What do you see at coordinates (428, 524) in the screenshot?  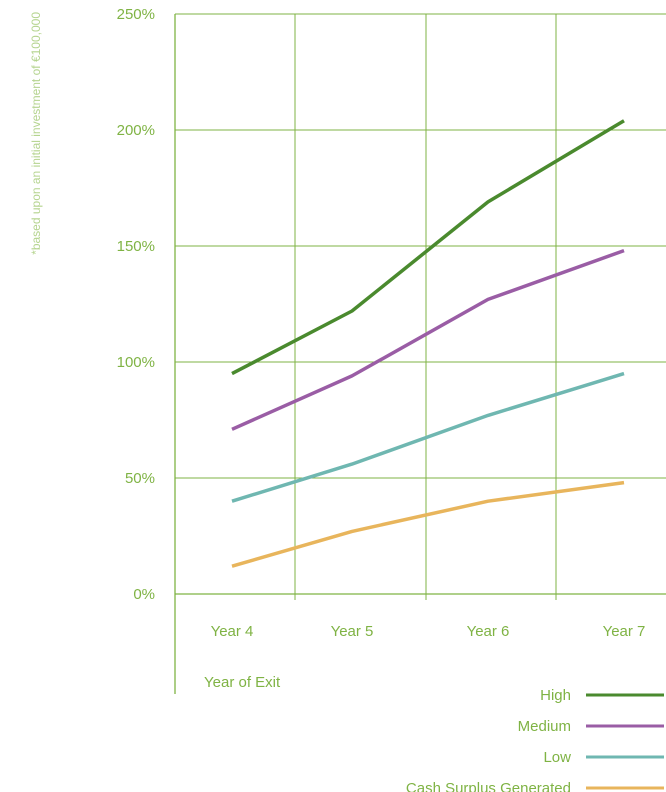 I see `series-line-cash-surplus-generated` at bounding box center [428, 524].